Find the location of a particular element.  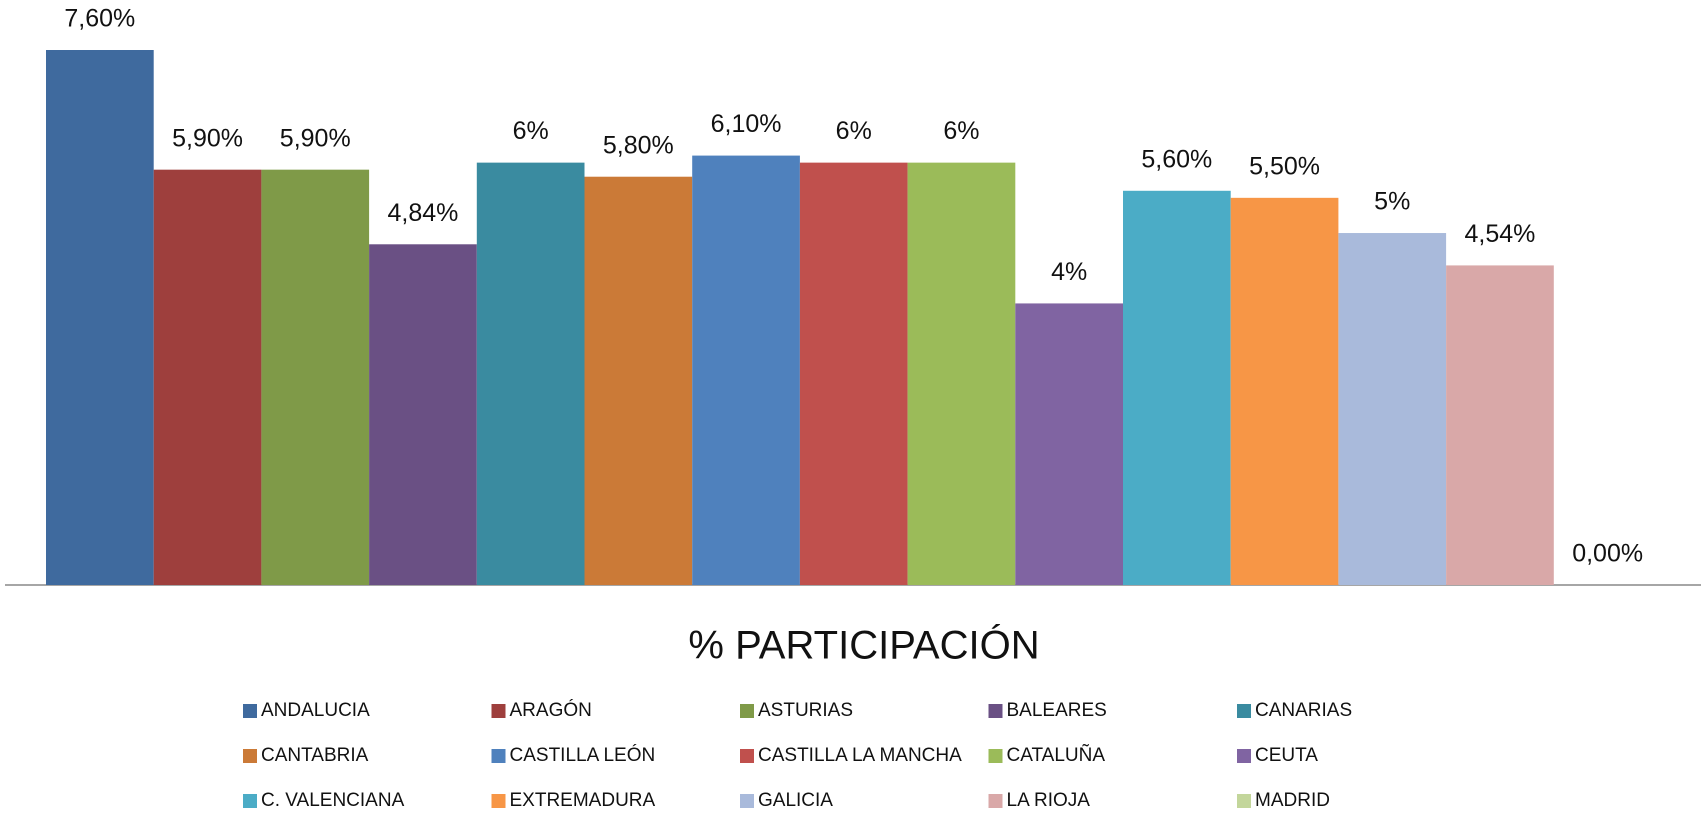

legend-label: EXTREMADURA is located at coordinates (583, 800).